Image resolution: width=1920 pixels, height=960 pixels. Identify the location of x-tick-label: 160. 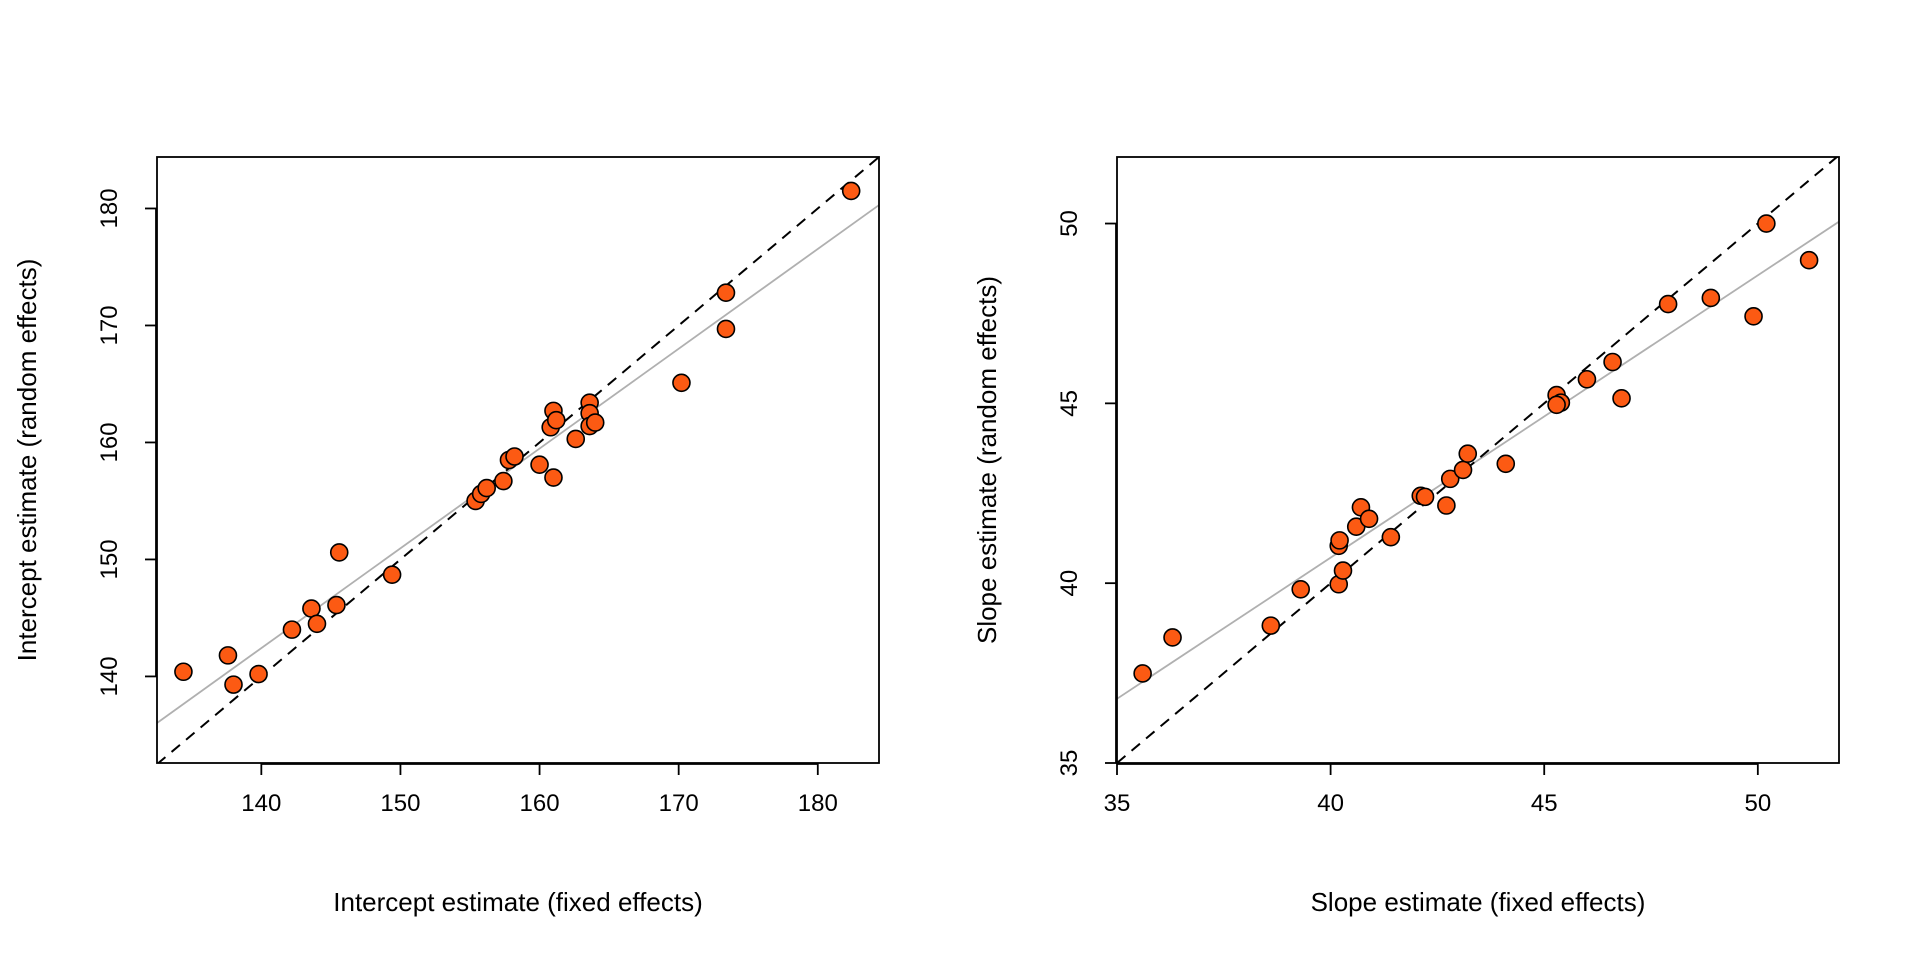
(540, 803).